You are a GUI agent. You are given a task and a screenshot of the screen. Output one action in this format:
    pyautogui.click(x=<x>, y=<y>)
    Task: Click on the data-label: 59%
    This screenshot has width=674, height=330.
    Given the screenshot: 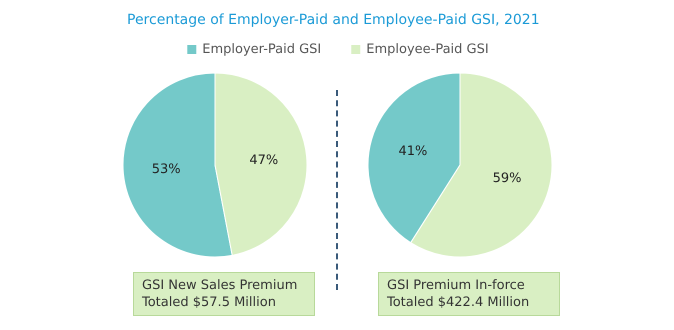 What is the action you would take?
    pyautogui.click(x=507, y=178)
    